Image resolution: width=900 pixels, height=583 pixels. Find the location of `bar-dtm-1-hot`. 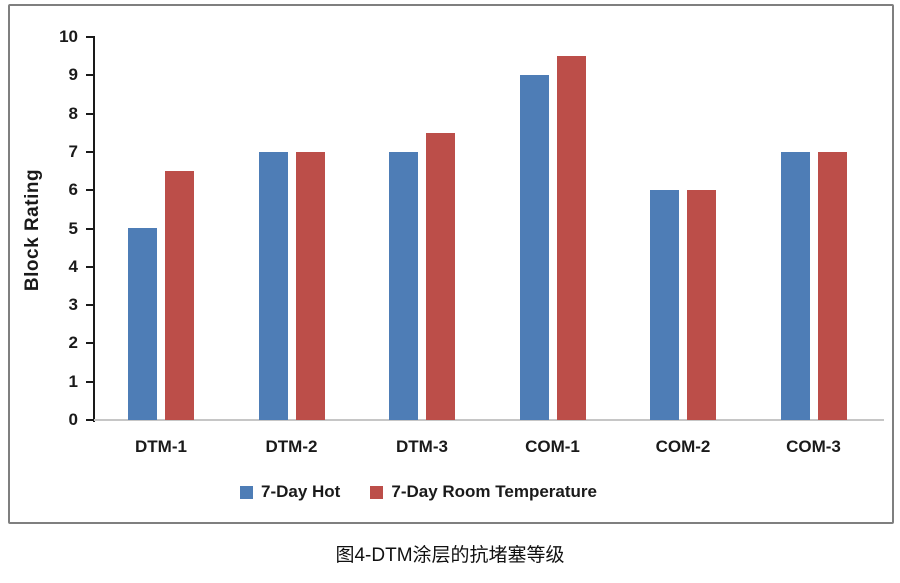

bar-dtm-1-hot is located at coordinates (142, 324).